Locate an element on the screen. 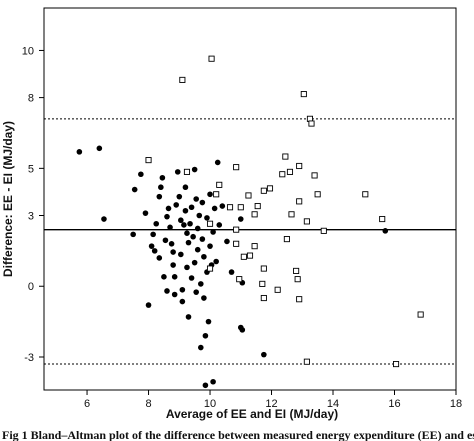 This screenshot has width=474, height=441. y-tick-label: 0 is located at coordinates (31, 287).